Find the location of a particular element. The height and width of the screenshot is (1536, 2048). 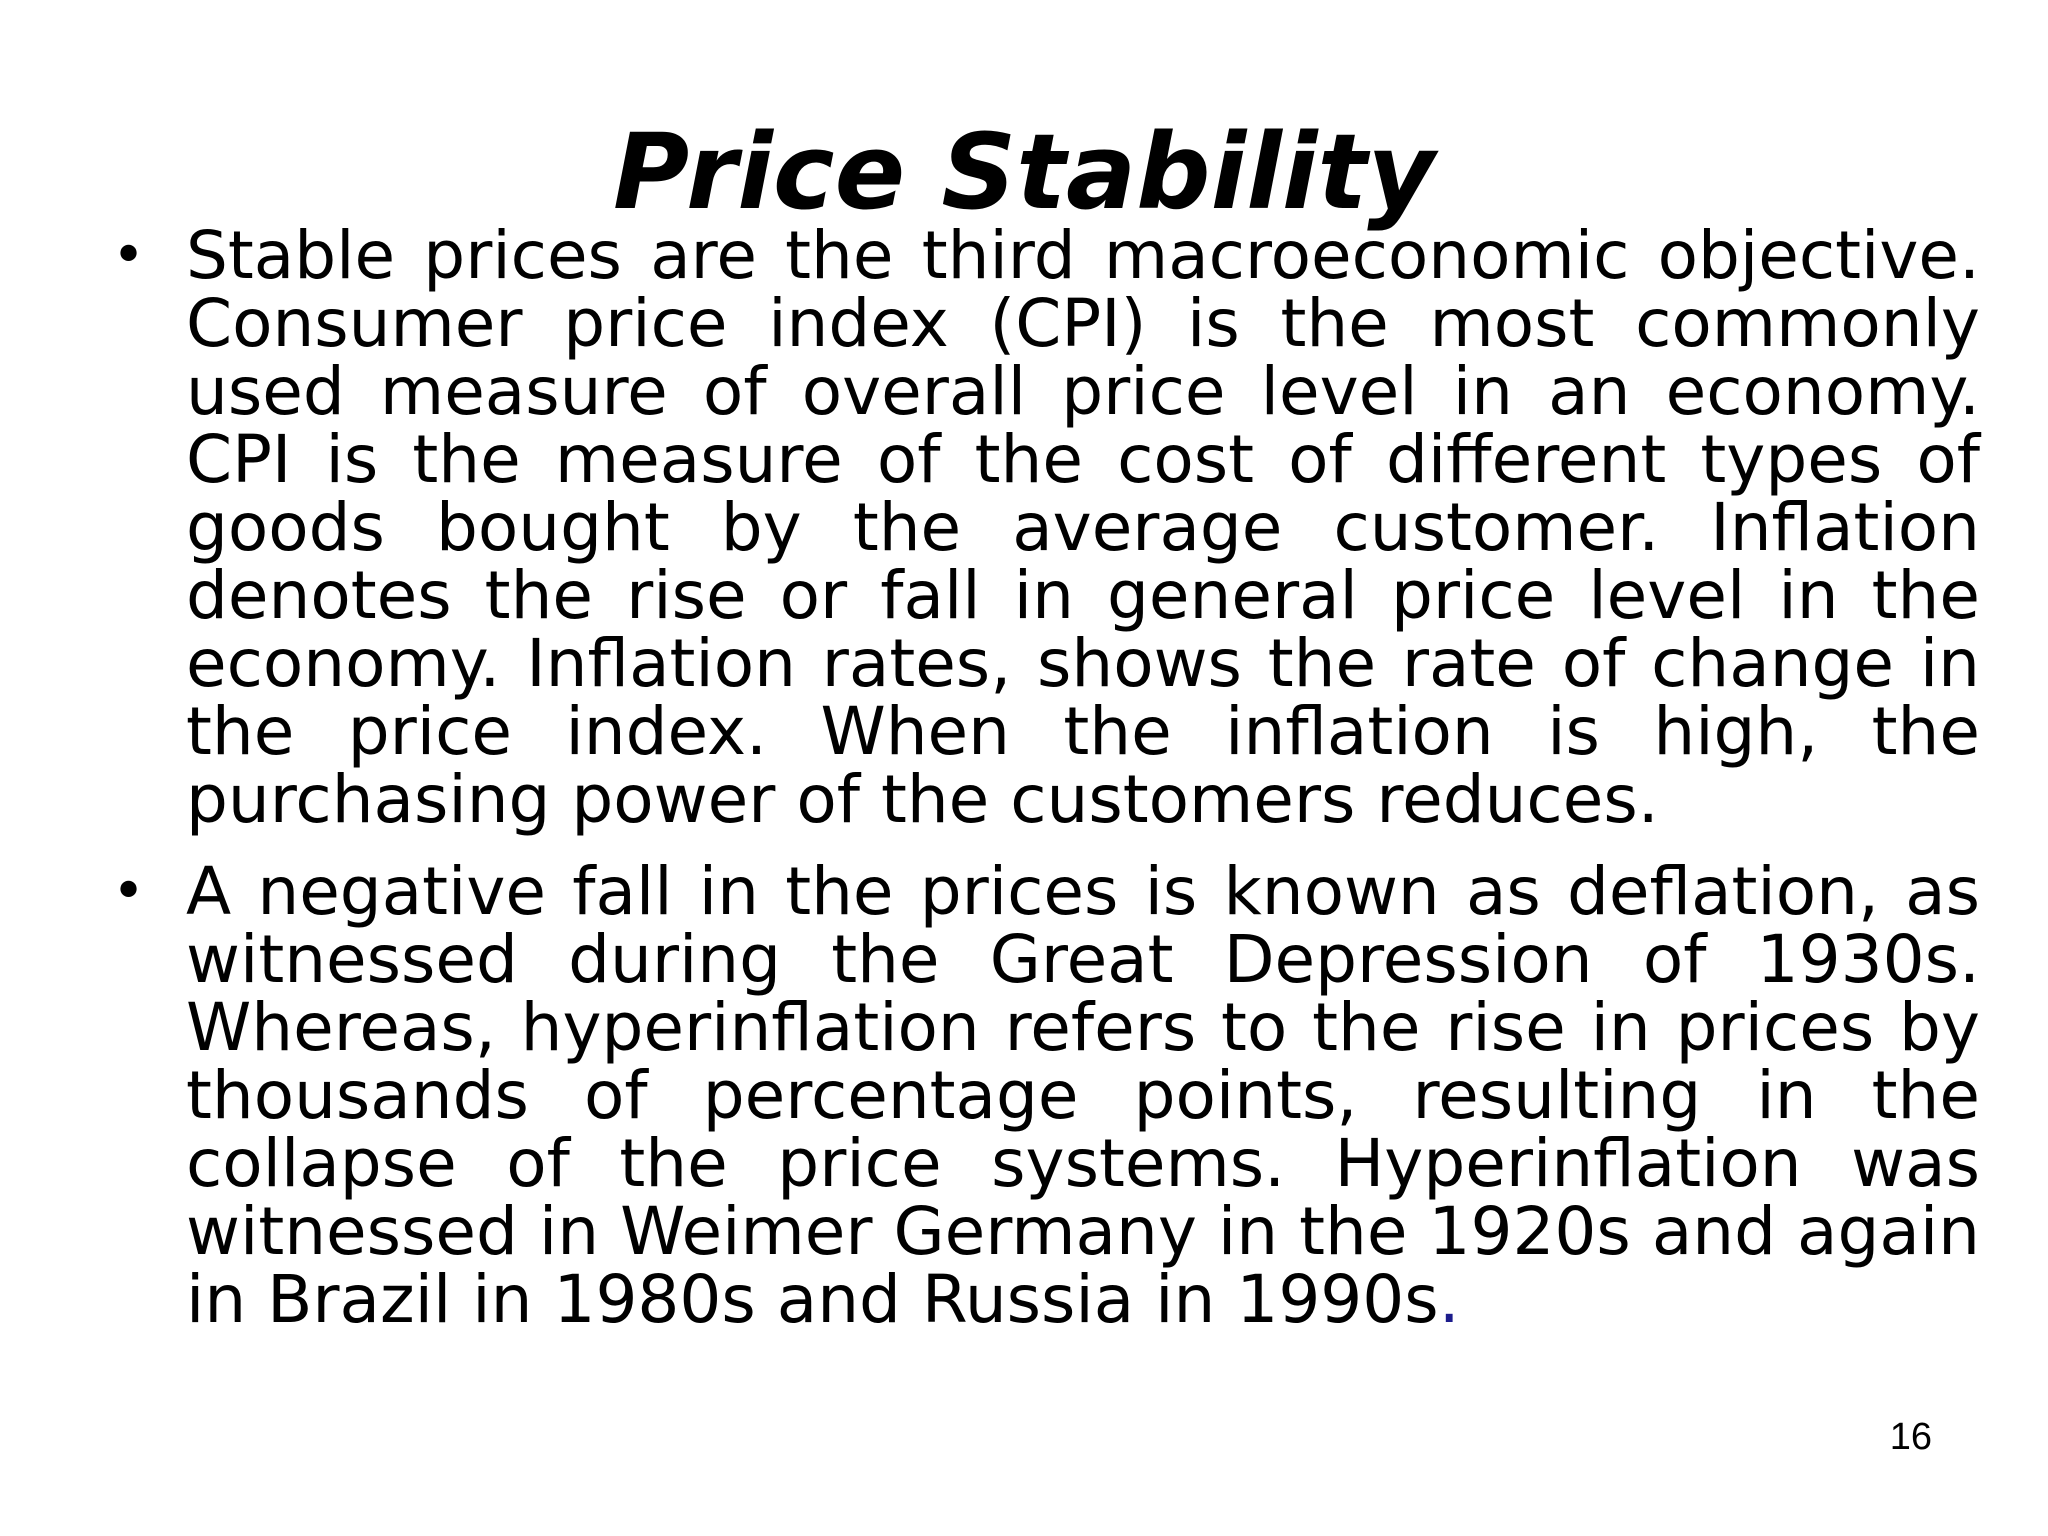

accent-period: . is located at coordinates (1449, 1299).